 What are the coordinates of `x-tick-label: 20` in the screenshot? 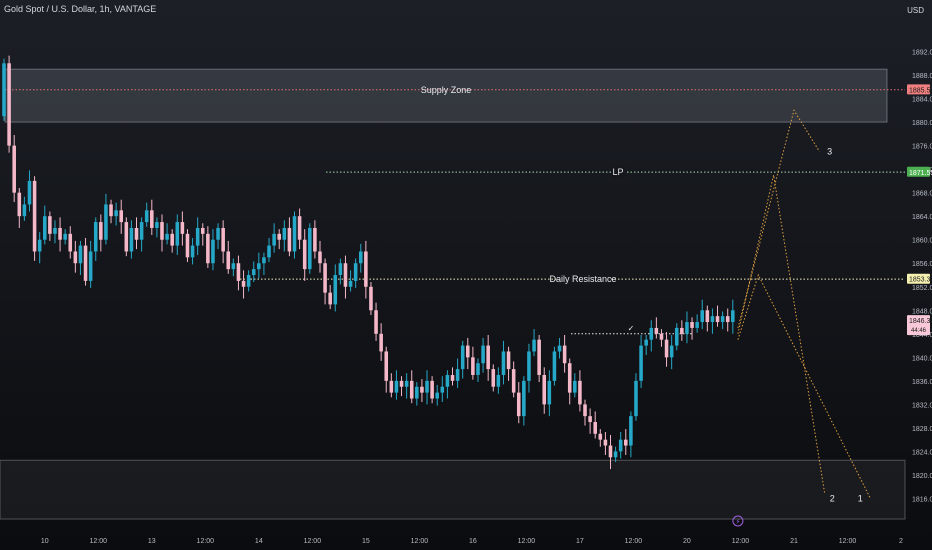 It's located at (687, 541).